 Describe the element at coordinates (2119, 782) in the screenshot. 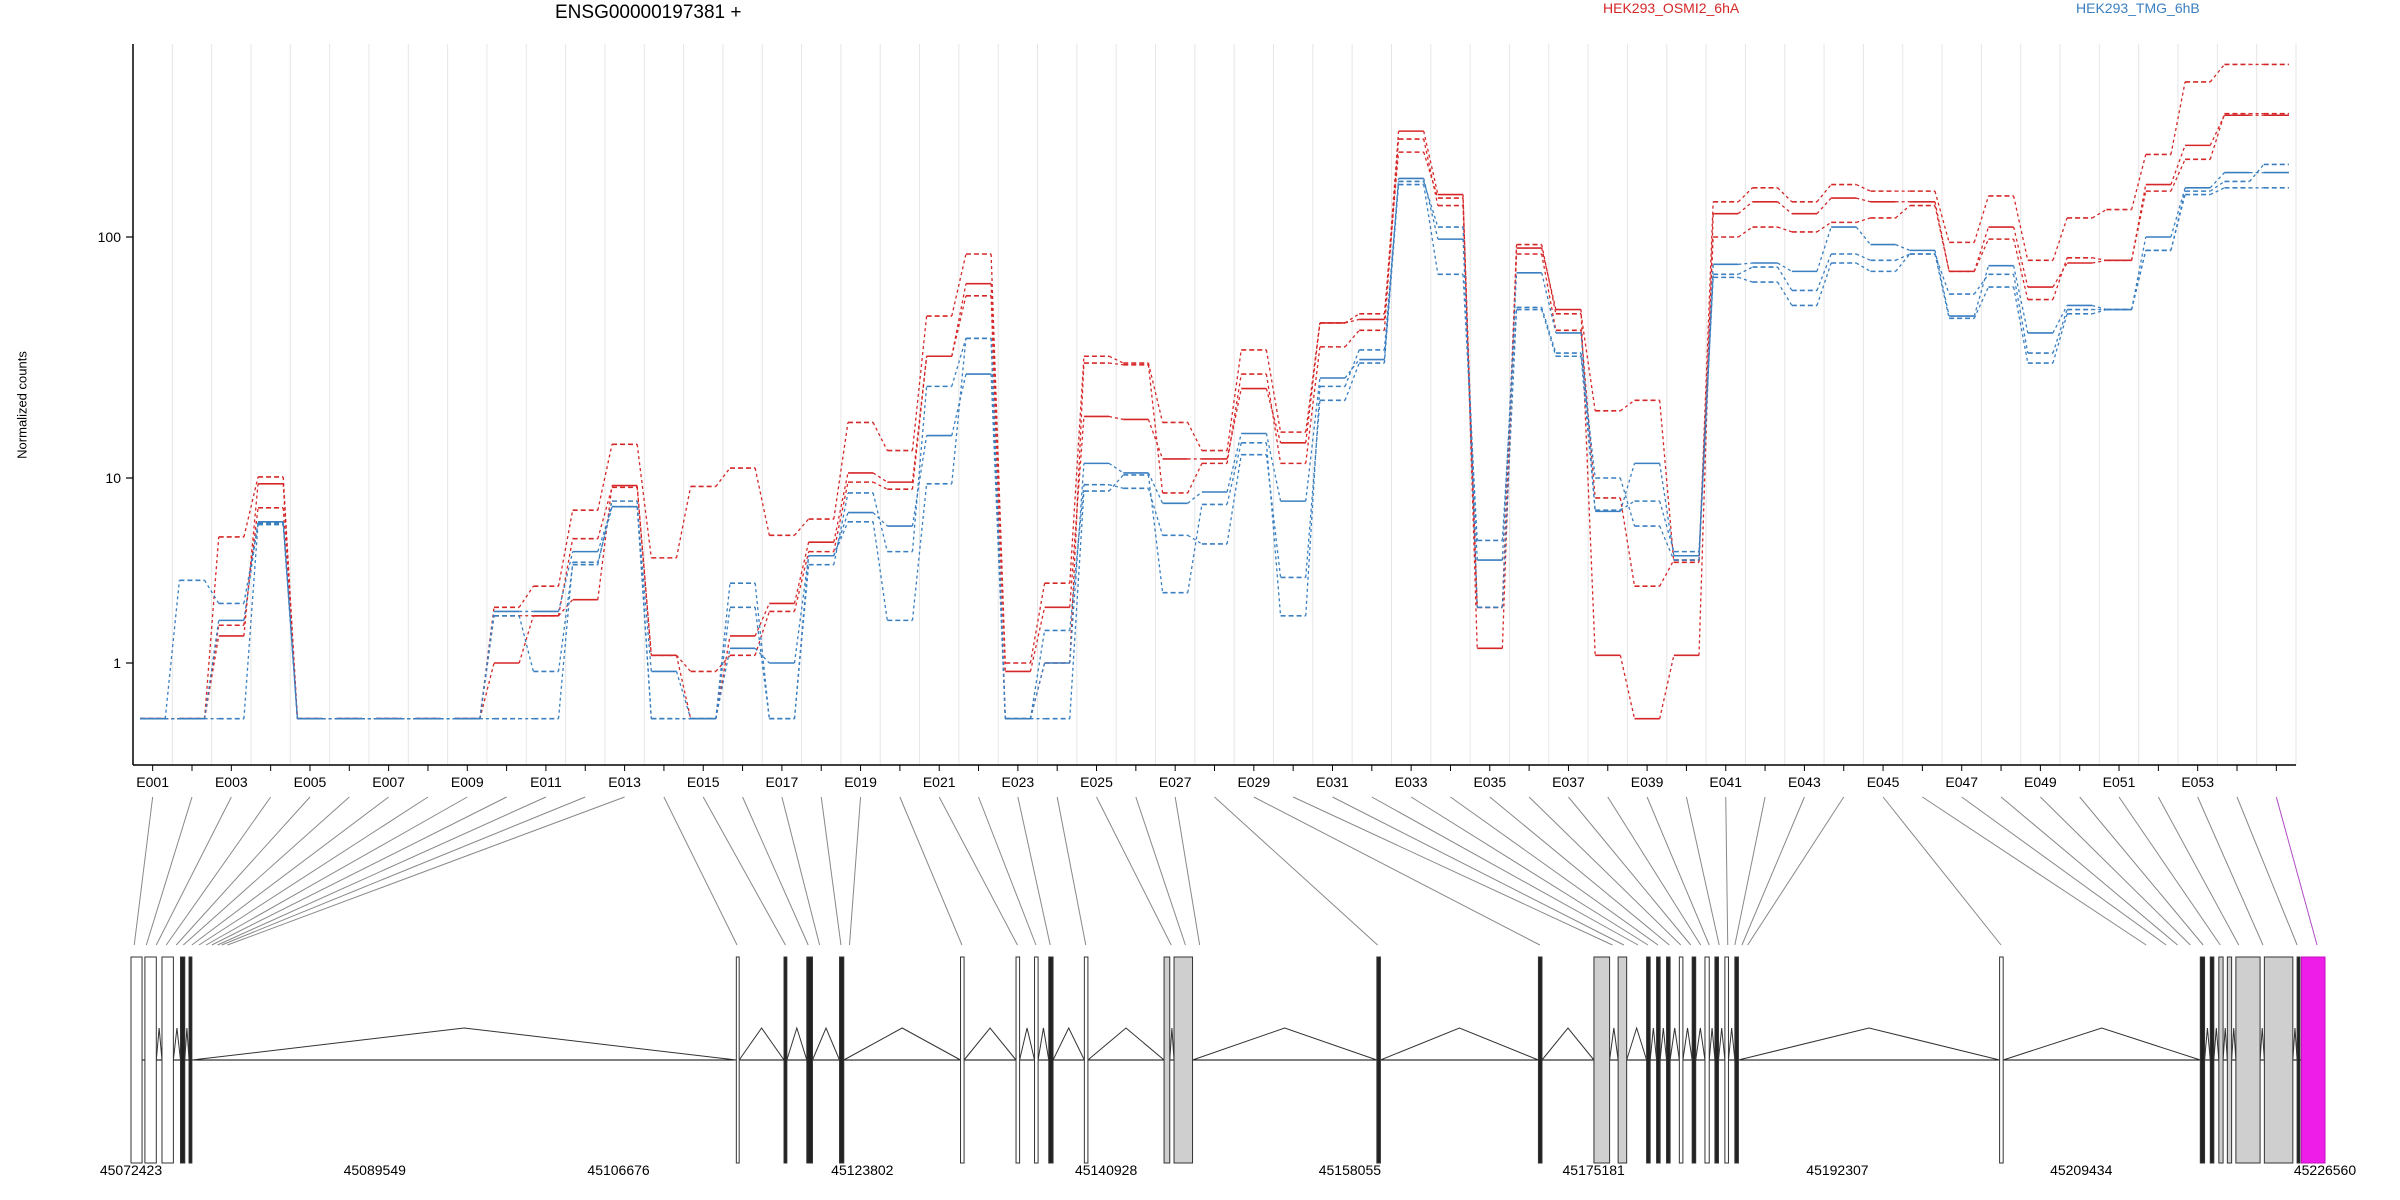

I see `x-tick-label: E051` at that location.